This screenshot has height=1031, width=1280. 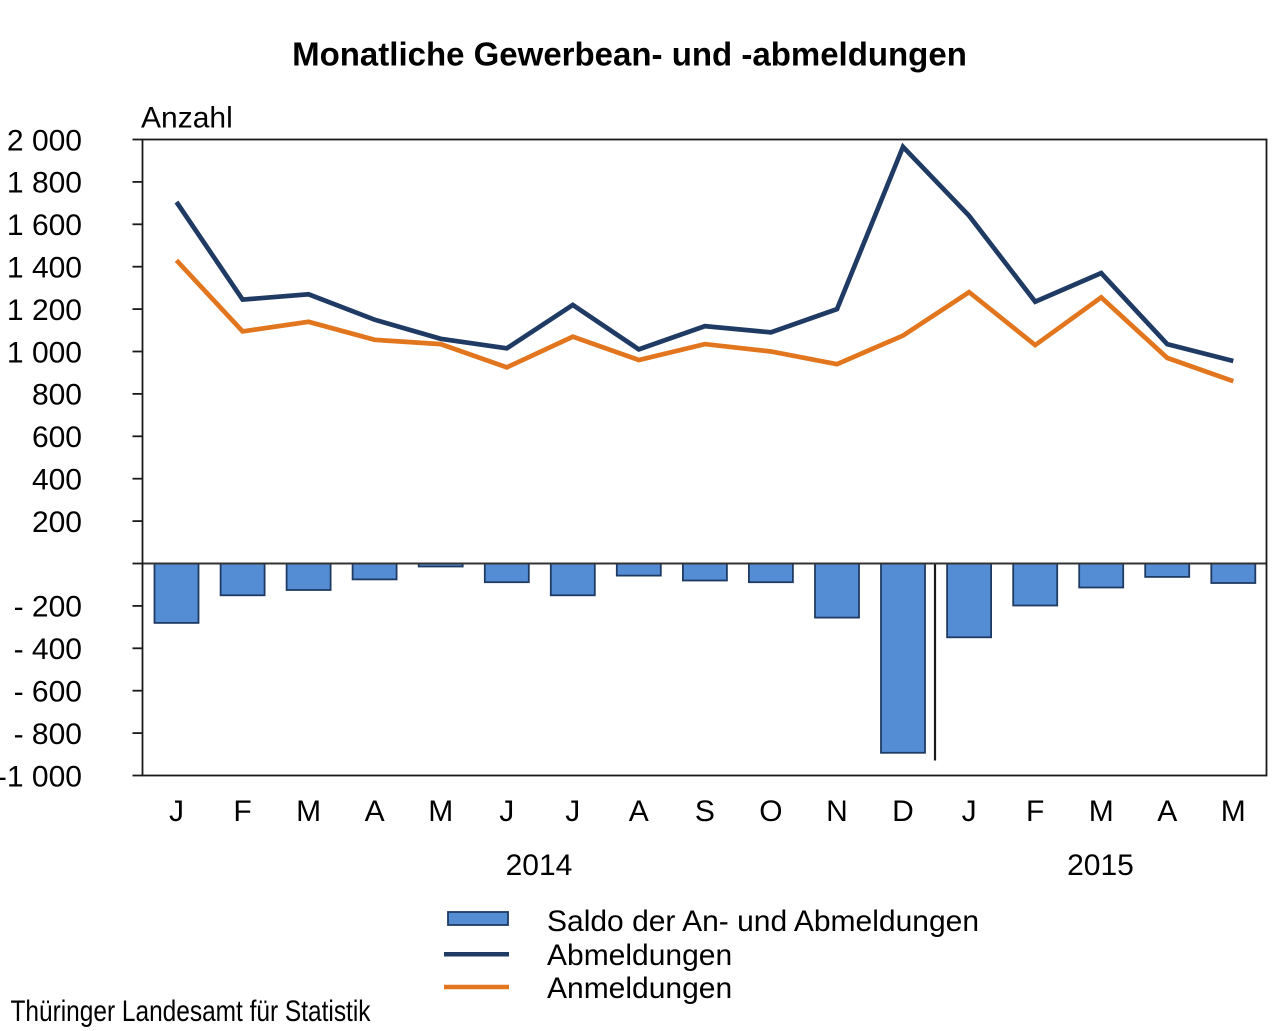 What do you see at coordinates (44, 268) in the screenshot?
I see `svg-text: 1 400` at bounding box center [44, 268].